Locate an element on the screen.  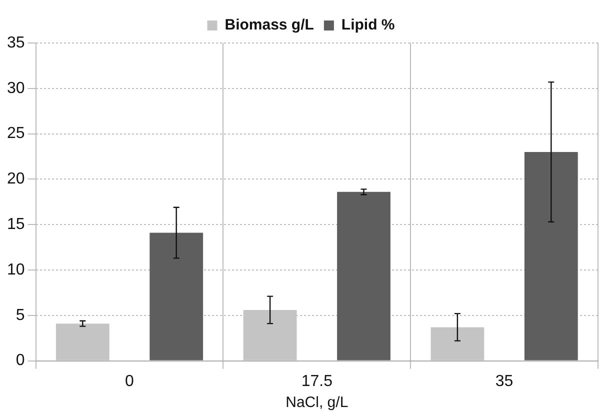
x-tick-label: 35 is located at coordinates (504, 381).